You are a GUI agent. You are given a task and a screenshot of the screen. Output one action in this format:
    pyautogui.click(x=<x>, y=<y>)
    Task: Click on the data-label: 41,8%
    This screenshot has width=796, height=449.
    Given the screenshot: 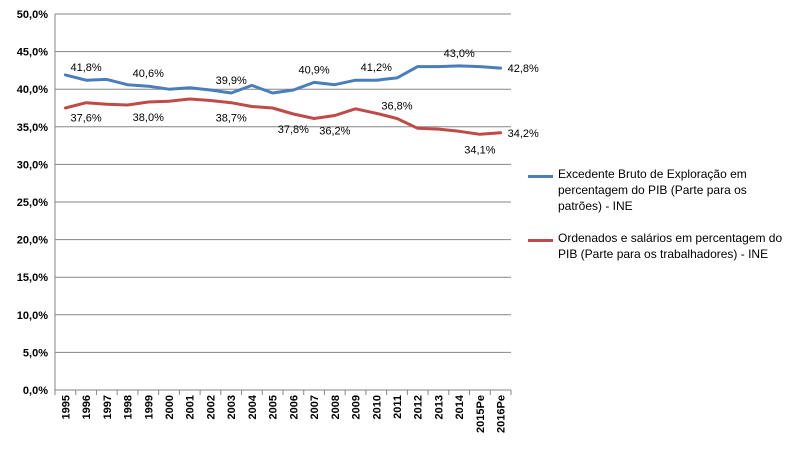 What is the action you would take?
    pyautogui.click(x=85, y=68)
    